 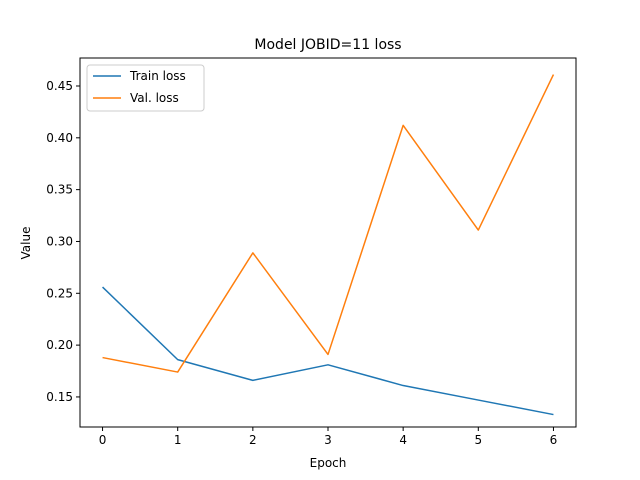 I want to click on legend-label-train-loss: Train loss, so click(x=157, y=76).